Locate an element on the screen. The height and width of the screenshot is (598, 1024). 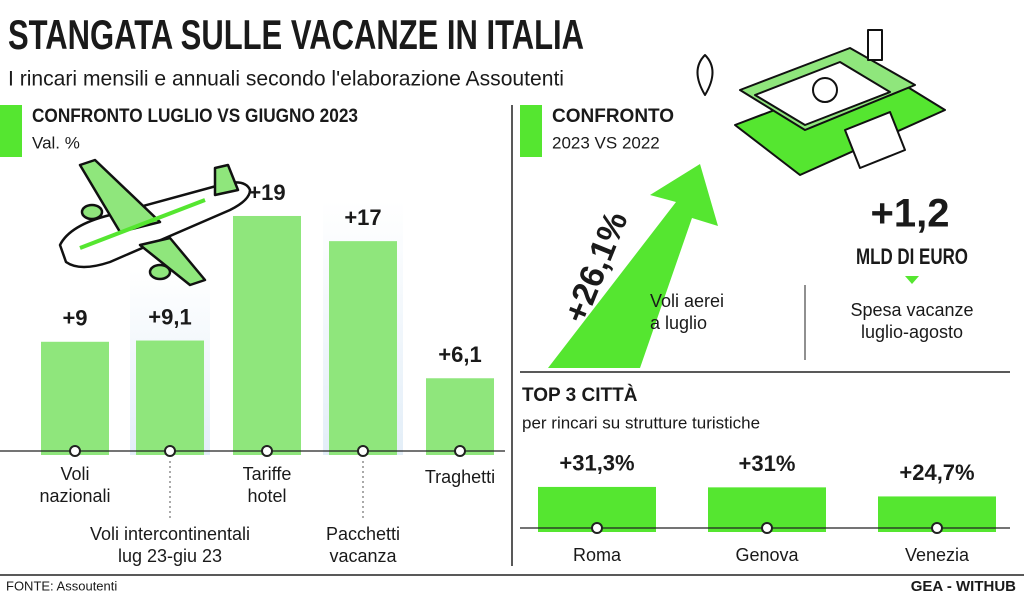
value-label: +31% is located at coordinates (767, 463).